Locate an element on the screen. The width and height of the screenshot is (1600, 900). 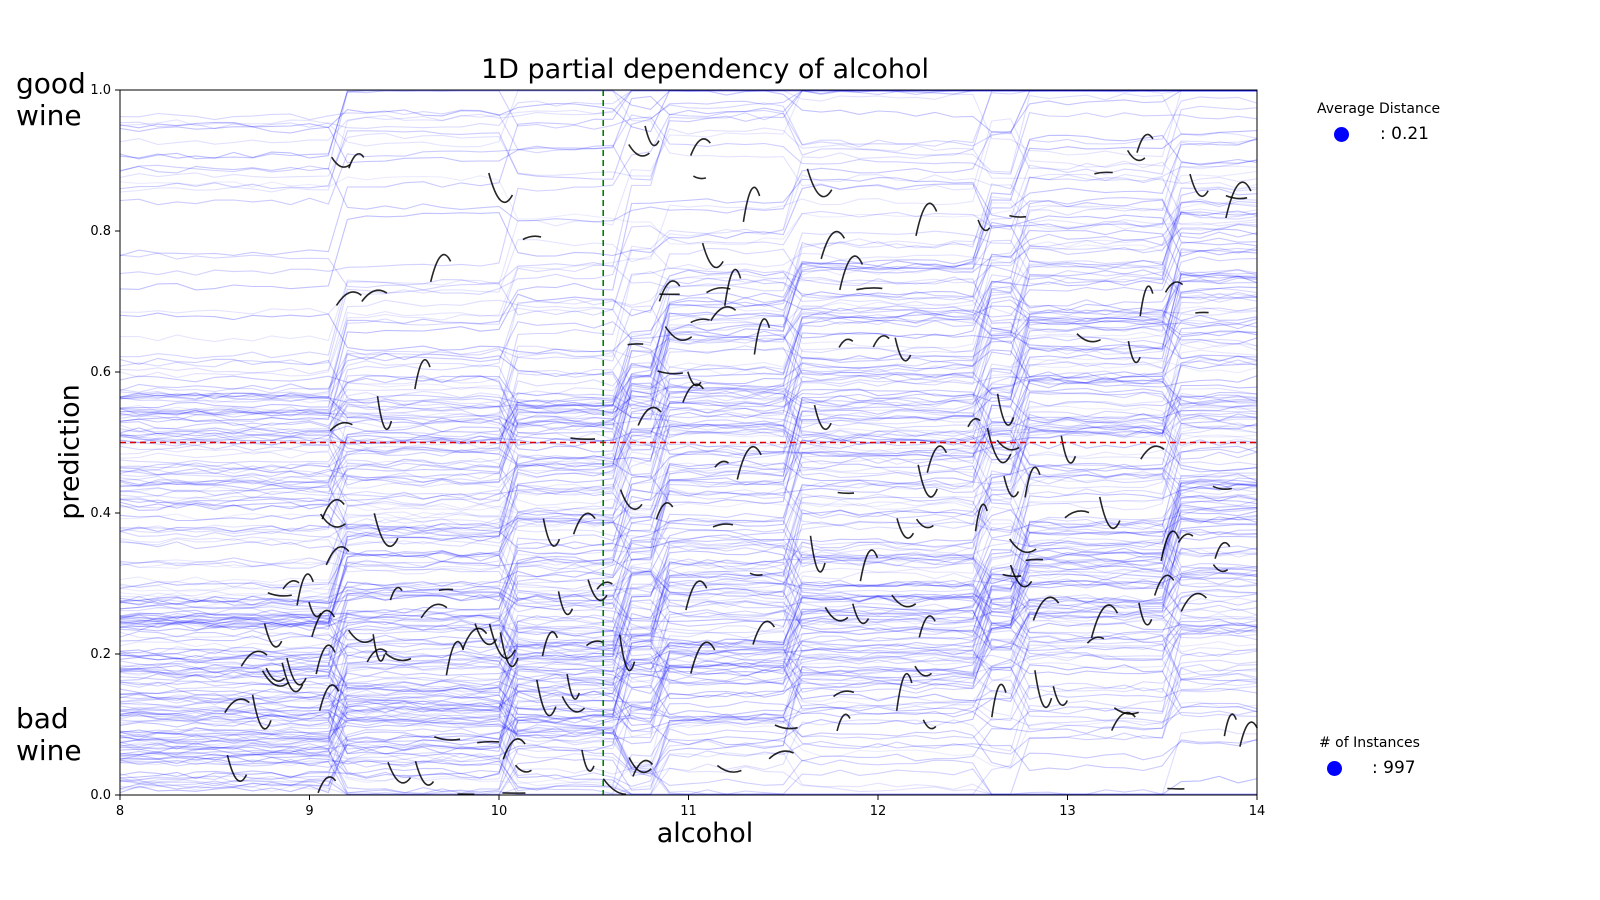
chart-title: 1D partial dependency of alcohol is located at coordinates (705, 69).